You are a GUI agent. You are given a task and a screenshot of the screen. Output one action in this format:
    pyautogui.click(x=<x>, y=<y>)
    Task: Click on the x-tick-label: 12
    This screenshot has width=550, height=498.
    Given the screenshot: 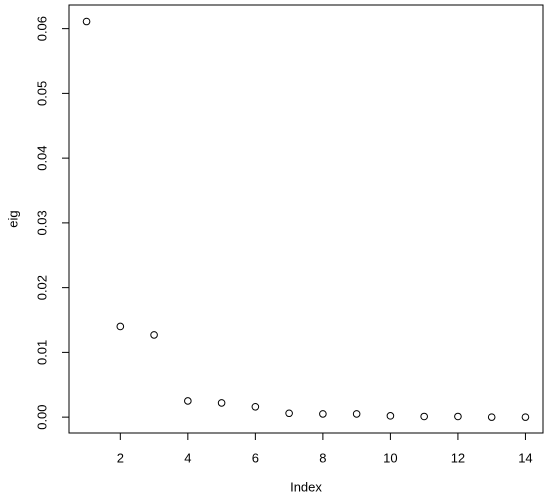 What is the action you would take?
    pyautogui.click(x=458, y=457)
    